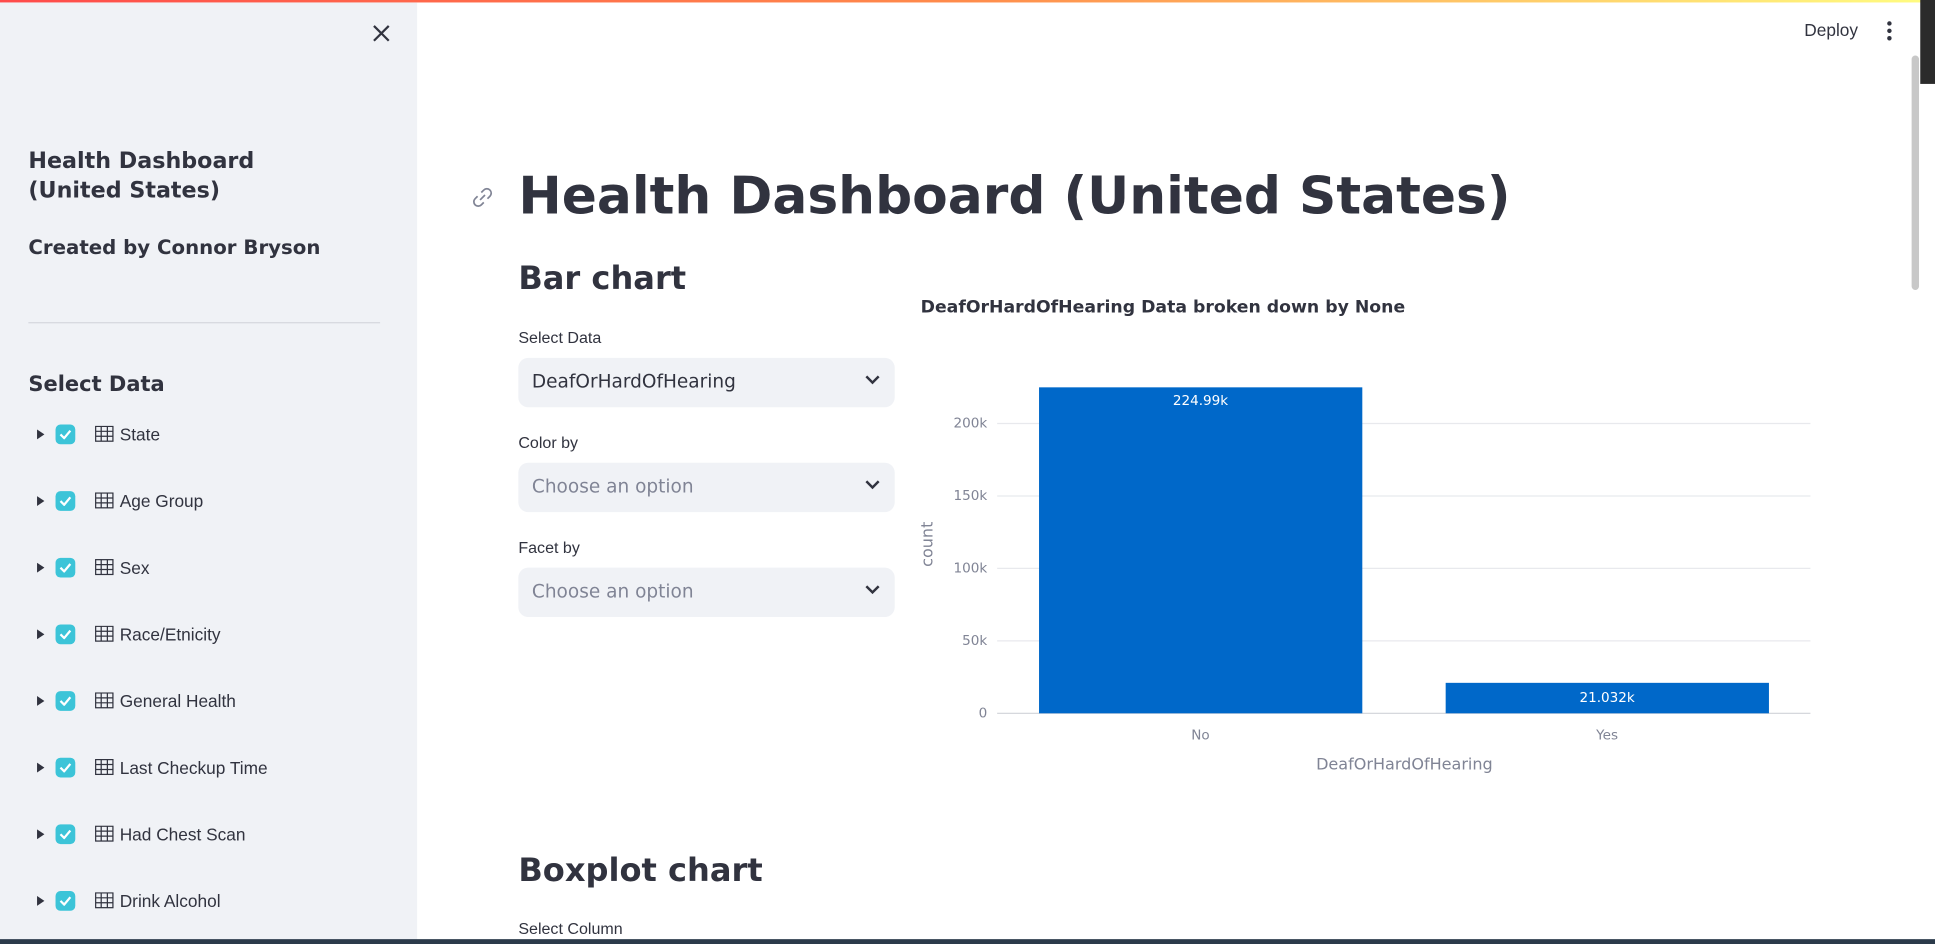  What do you see at coordinates (1915, 173) in the screenshot?
I see `scrollbar` at bounding box center [1915, 173].